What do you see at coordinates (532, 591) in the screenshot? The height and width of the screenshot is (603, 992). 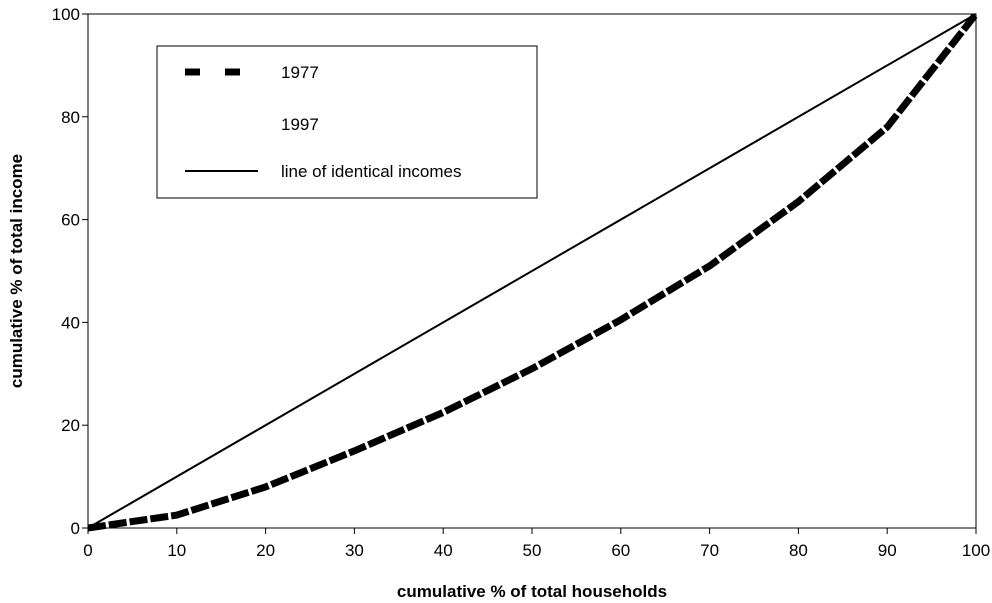 I see `x-axis-title: cumulative % of total households` at bounding box center [532, 591].